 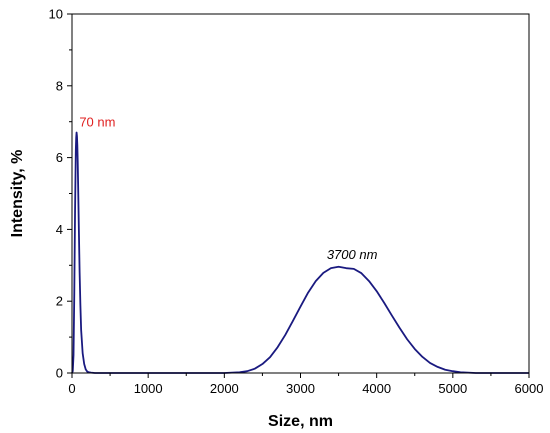 I want to click on x-axis-title: Size, nm, so click(x=300, y=421).